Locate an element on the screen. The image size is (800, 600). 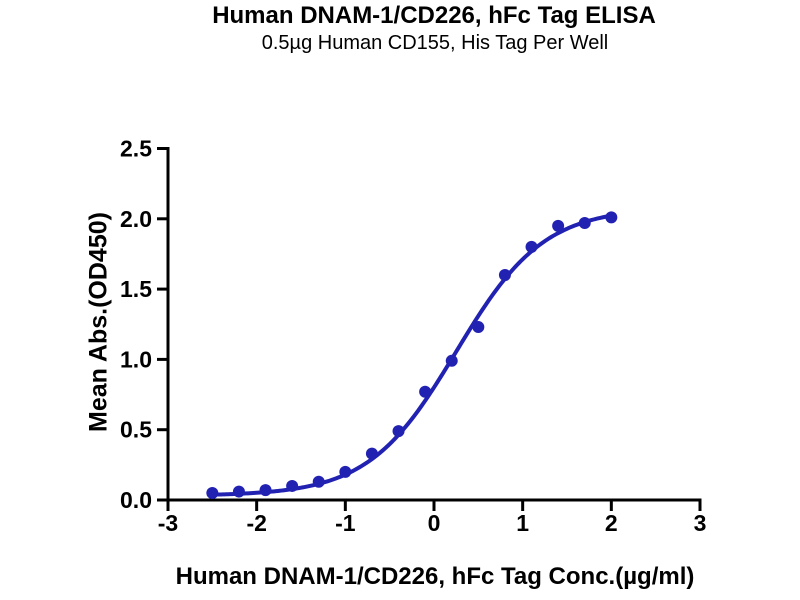
x-tick-label: -1 is located at coordinates (345, 523).